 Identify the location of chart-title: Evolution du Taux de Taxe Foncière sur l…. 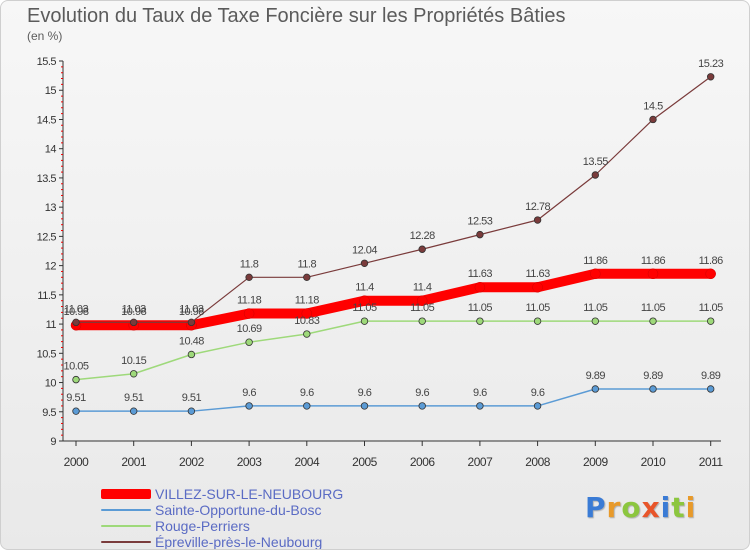
(296, 16).